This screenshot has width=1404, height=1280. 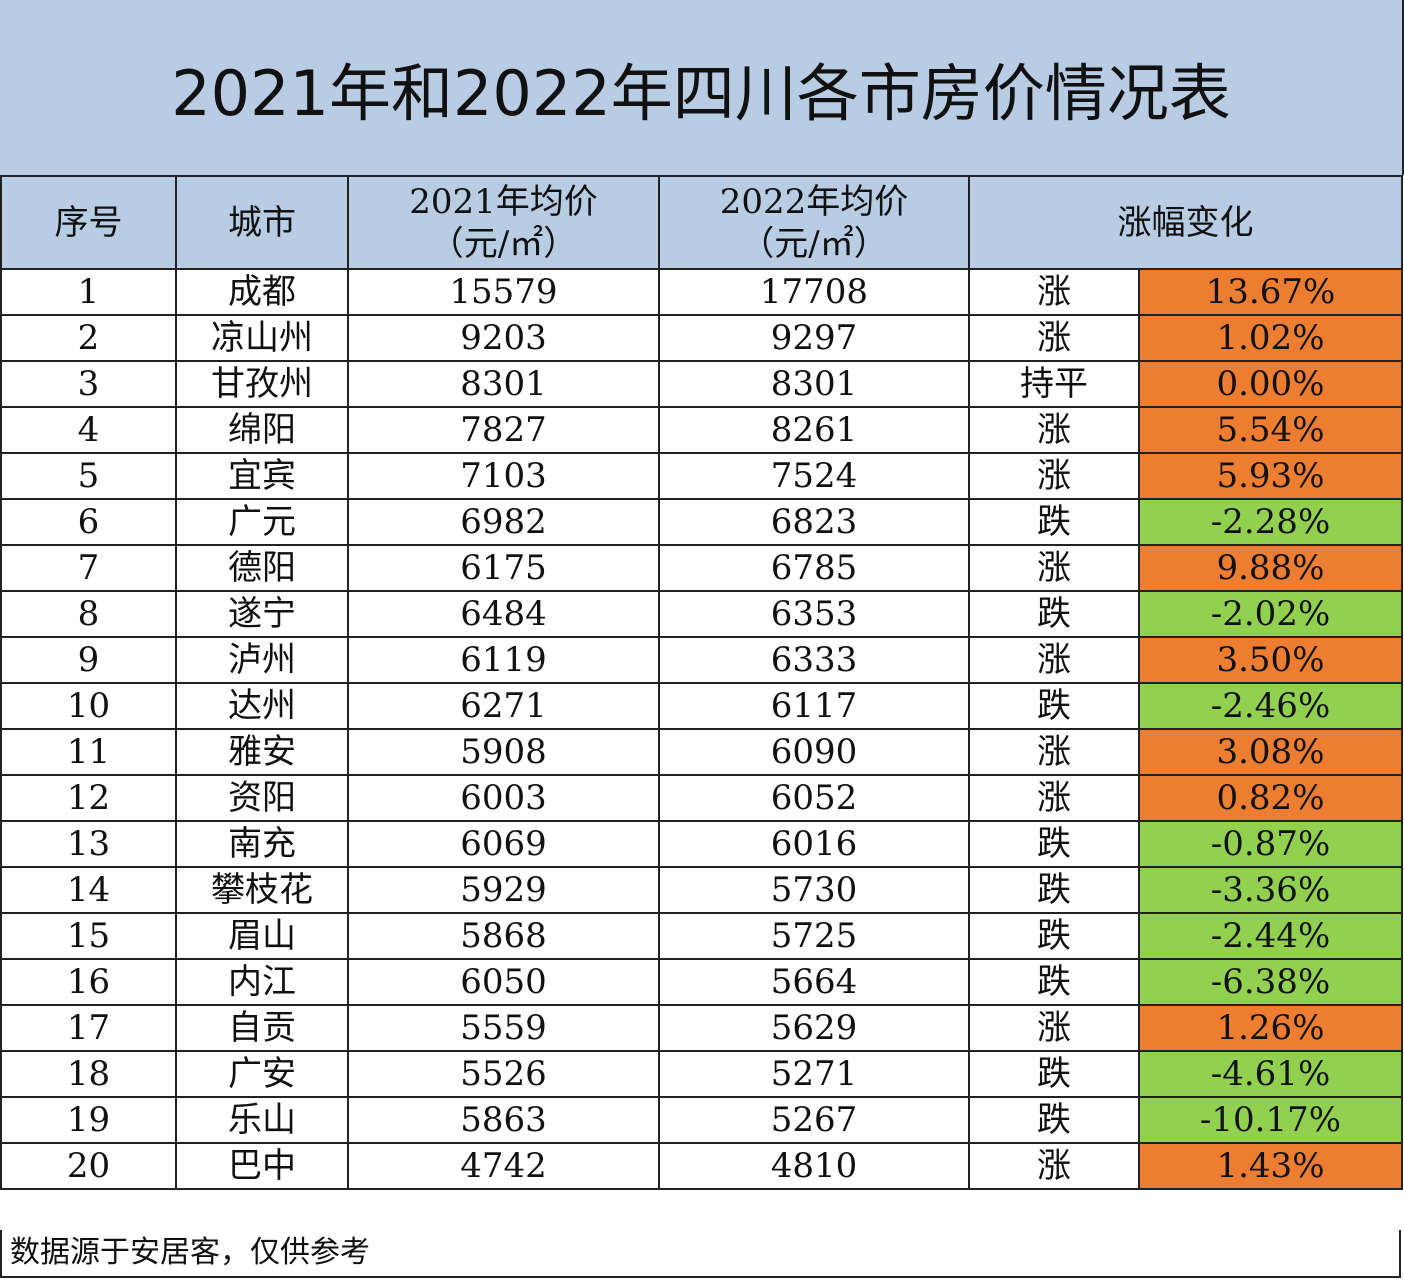 I want to click on price-2021: 6175, so click(x=503, y=568).